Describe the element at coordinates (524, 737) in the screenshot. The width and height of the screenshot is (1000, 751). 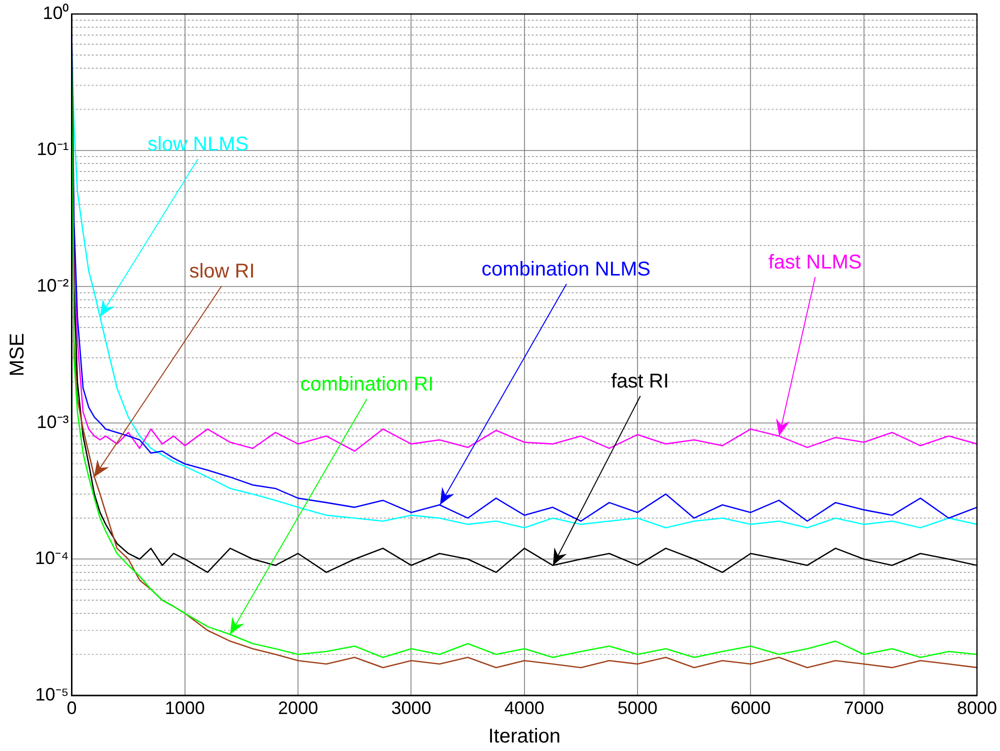
I see `x-axis-title: Iteration` at that location.